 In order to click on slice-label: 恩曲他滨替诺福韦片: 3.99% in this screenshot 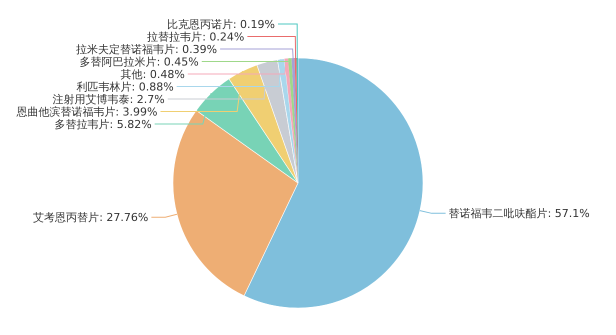, I will do `click(86, 111)`.